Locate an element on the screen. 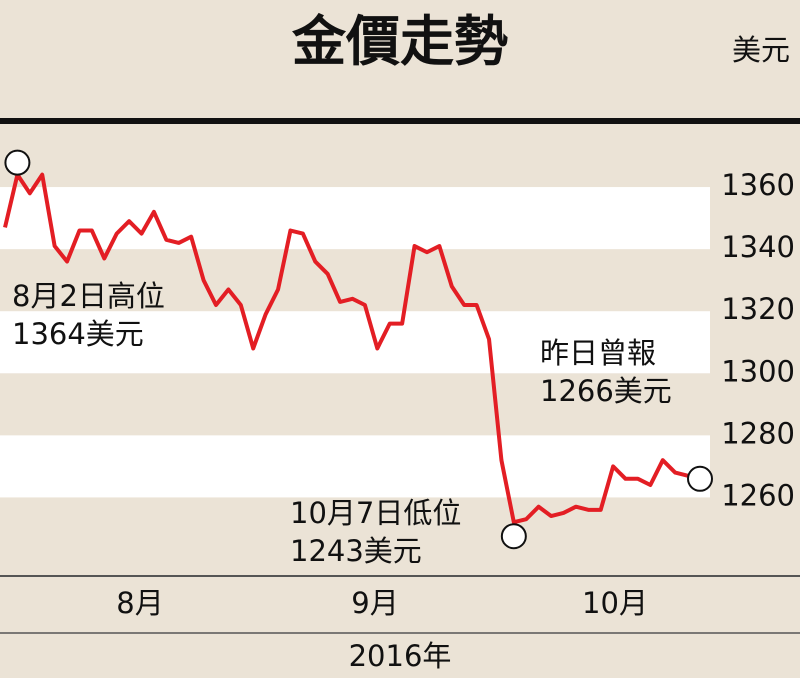 The image size is (800, 678). annotation: 10月7日低位 is located at coordinates (375, 513).